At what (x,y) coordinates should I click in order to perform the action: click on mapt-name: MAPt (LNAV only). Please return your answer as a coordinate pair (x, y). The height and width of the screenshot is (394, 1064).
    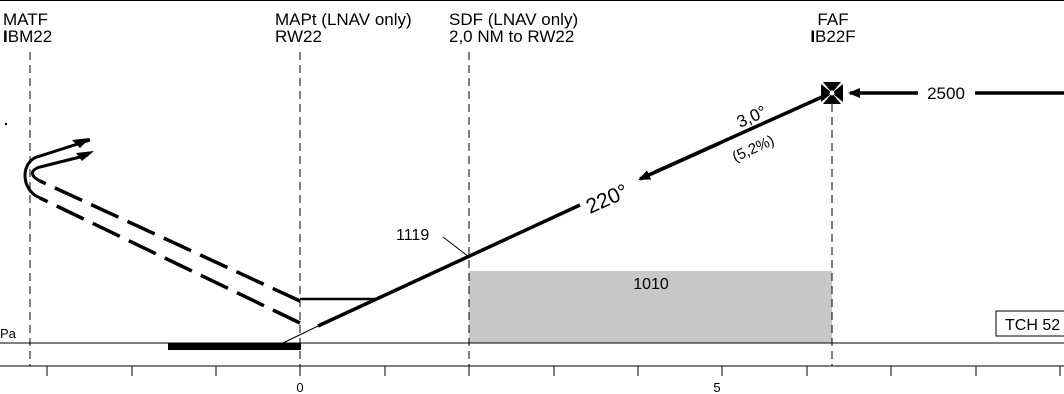
    Looking at the image, I should click on (343, 19).